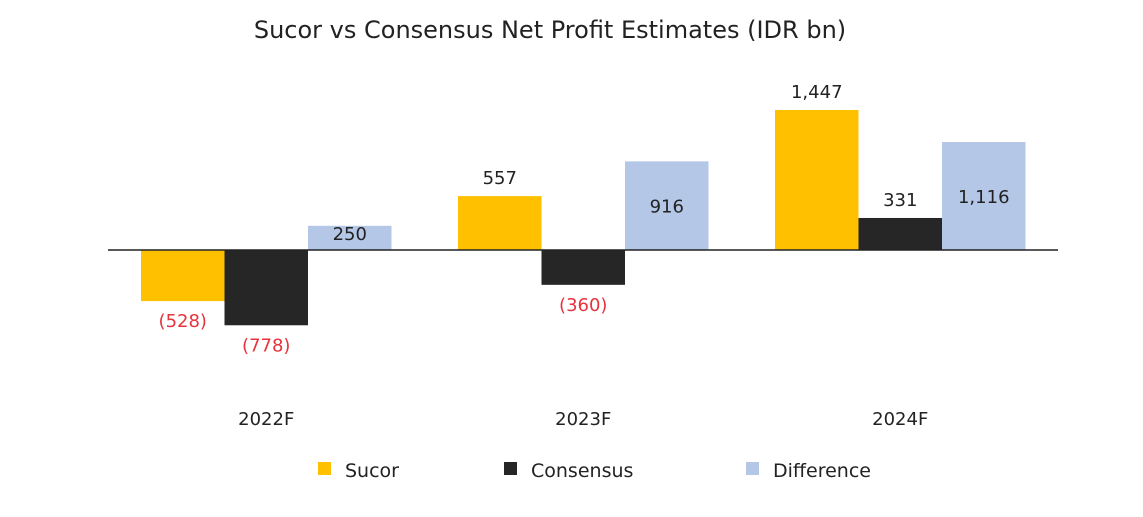  I want to click on category-label: 2022F, so click(266, 419).